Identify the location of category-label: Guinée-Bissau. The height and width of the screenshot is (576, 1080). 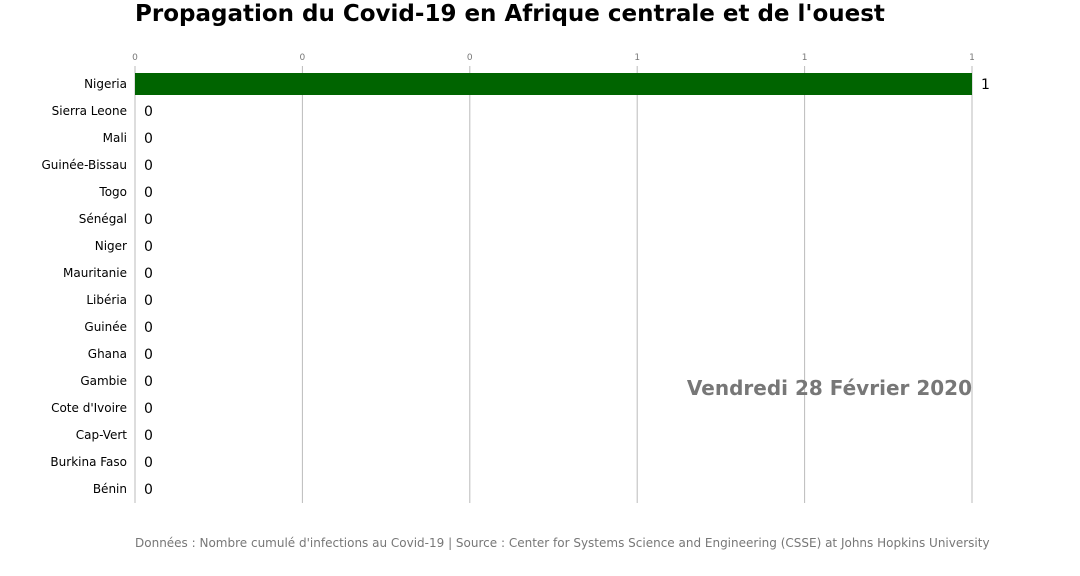
(84, 165).